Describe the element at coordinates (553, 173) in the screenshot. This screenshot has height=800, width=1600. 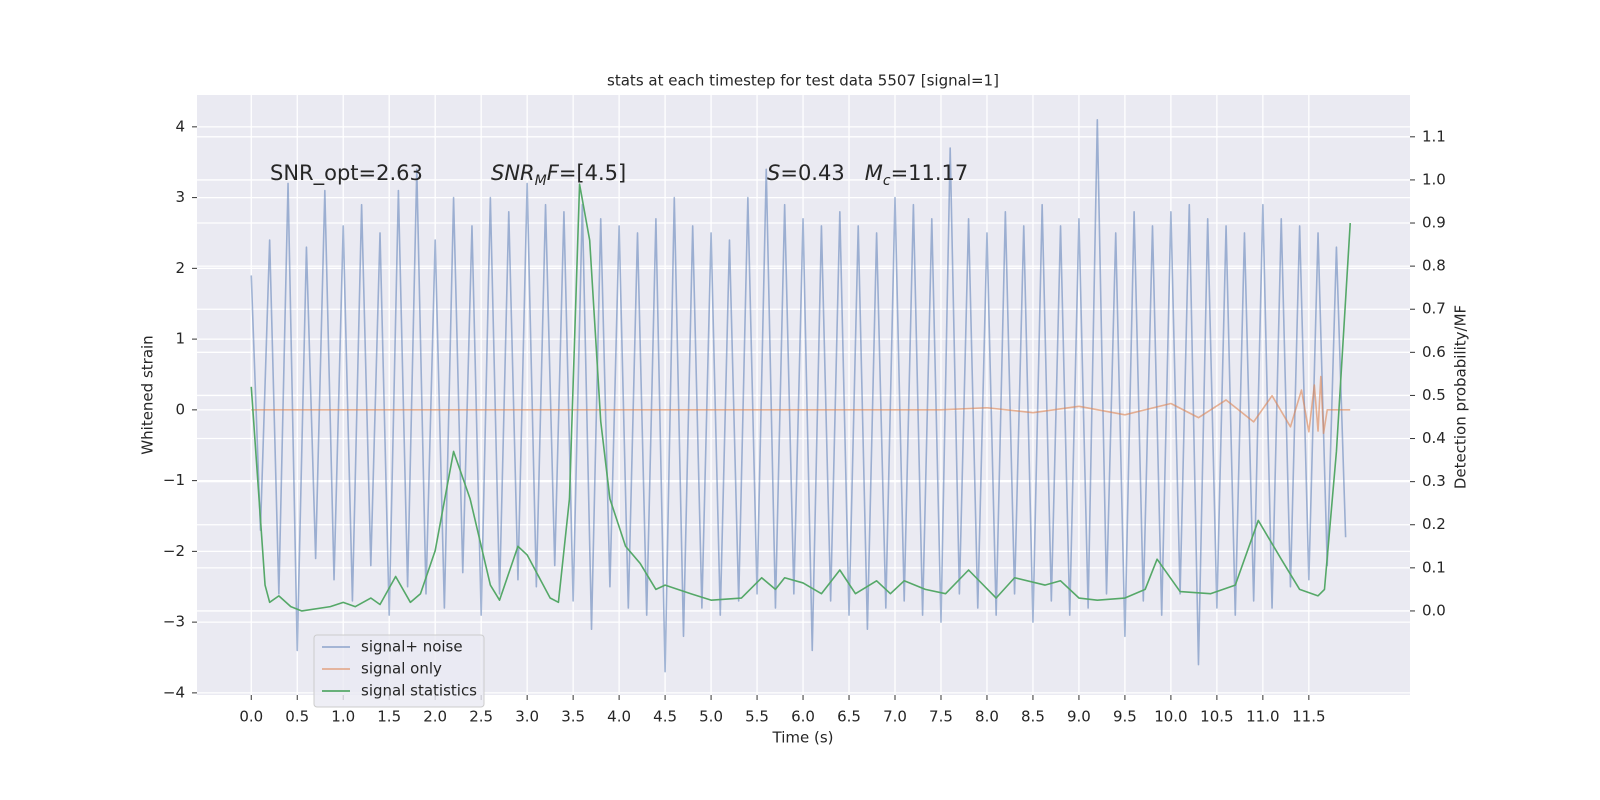
I see `annotation-part: F` at that location.